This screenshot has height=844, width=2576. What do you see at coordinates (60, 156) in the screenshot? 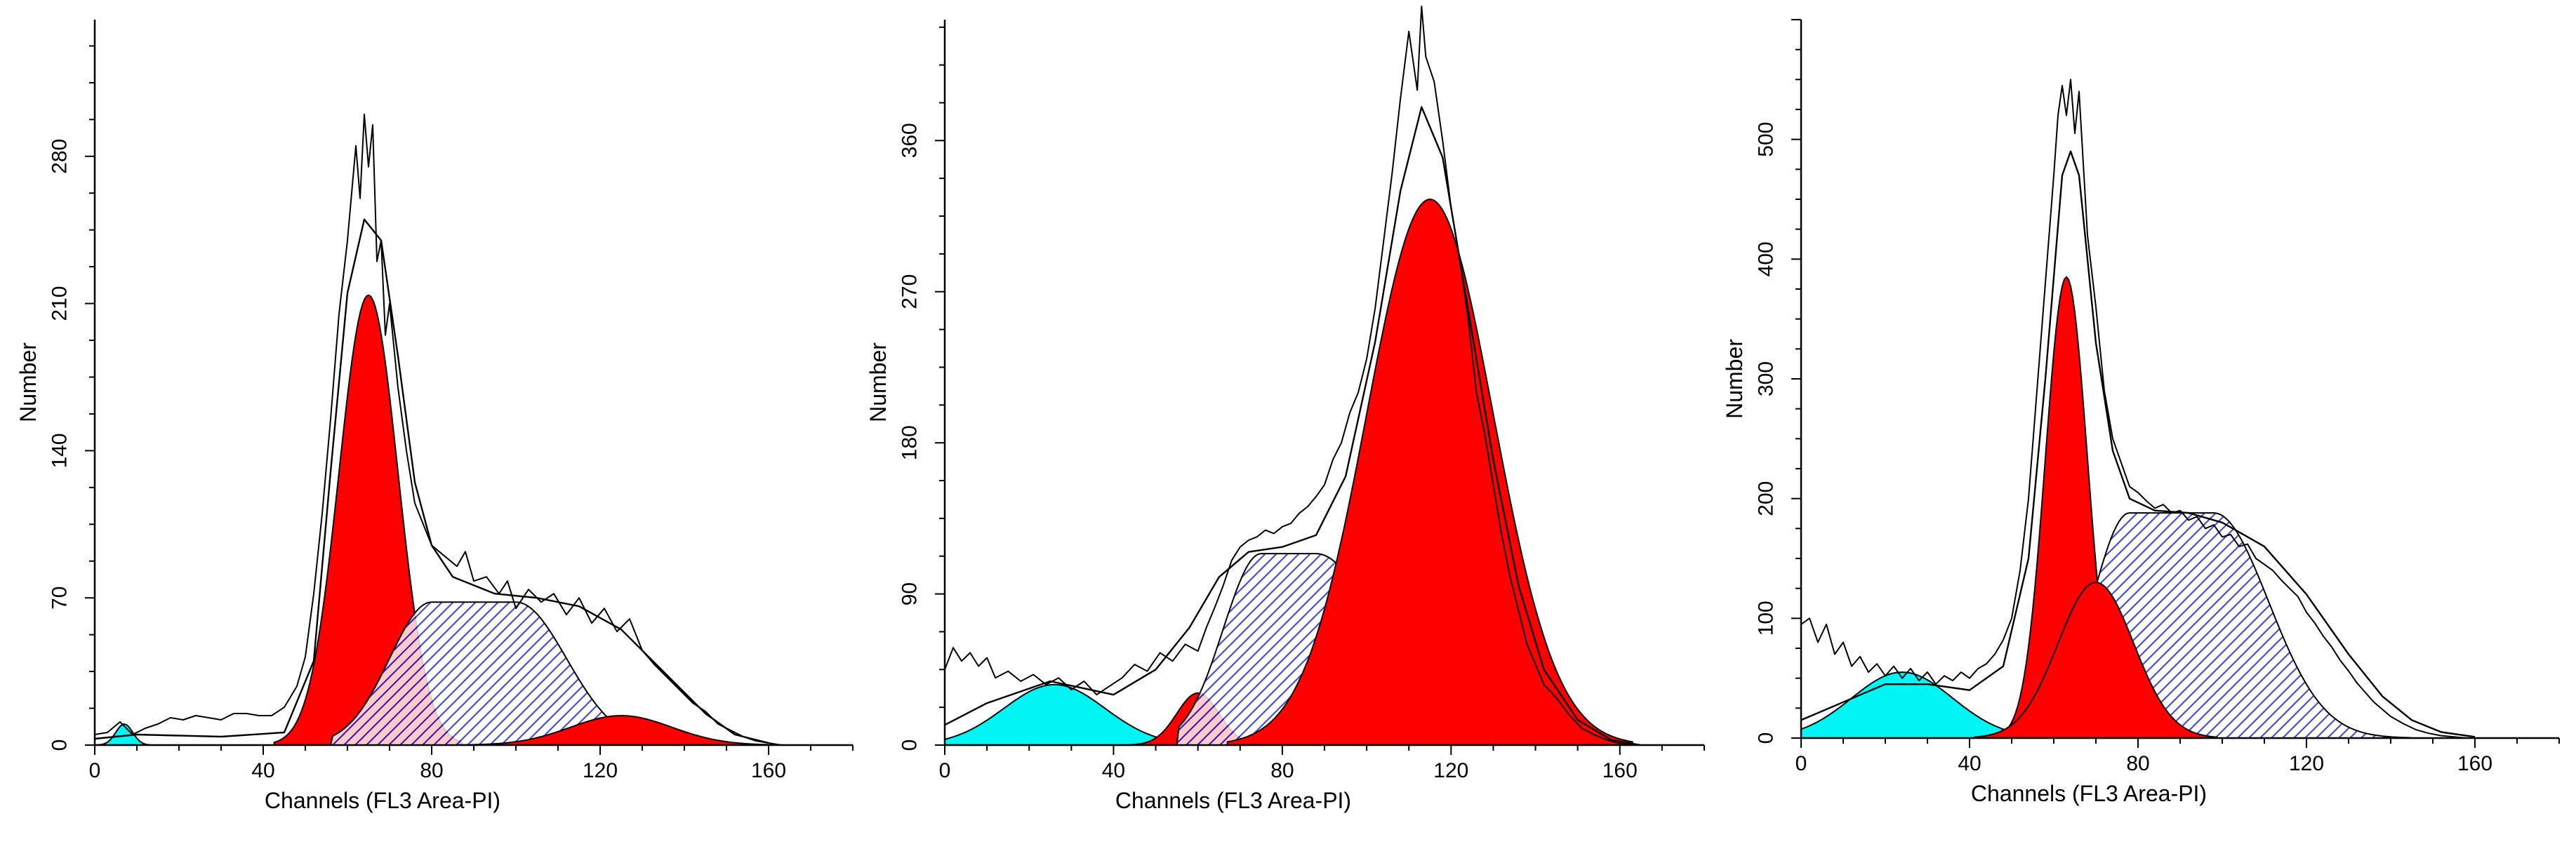
I see `y-tick-label: 280` at bounding box center [60, 156].